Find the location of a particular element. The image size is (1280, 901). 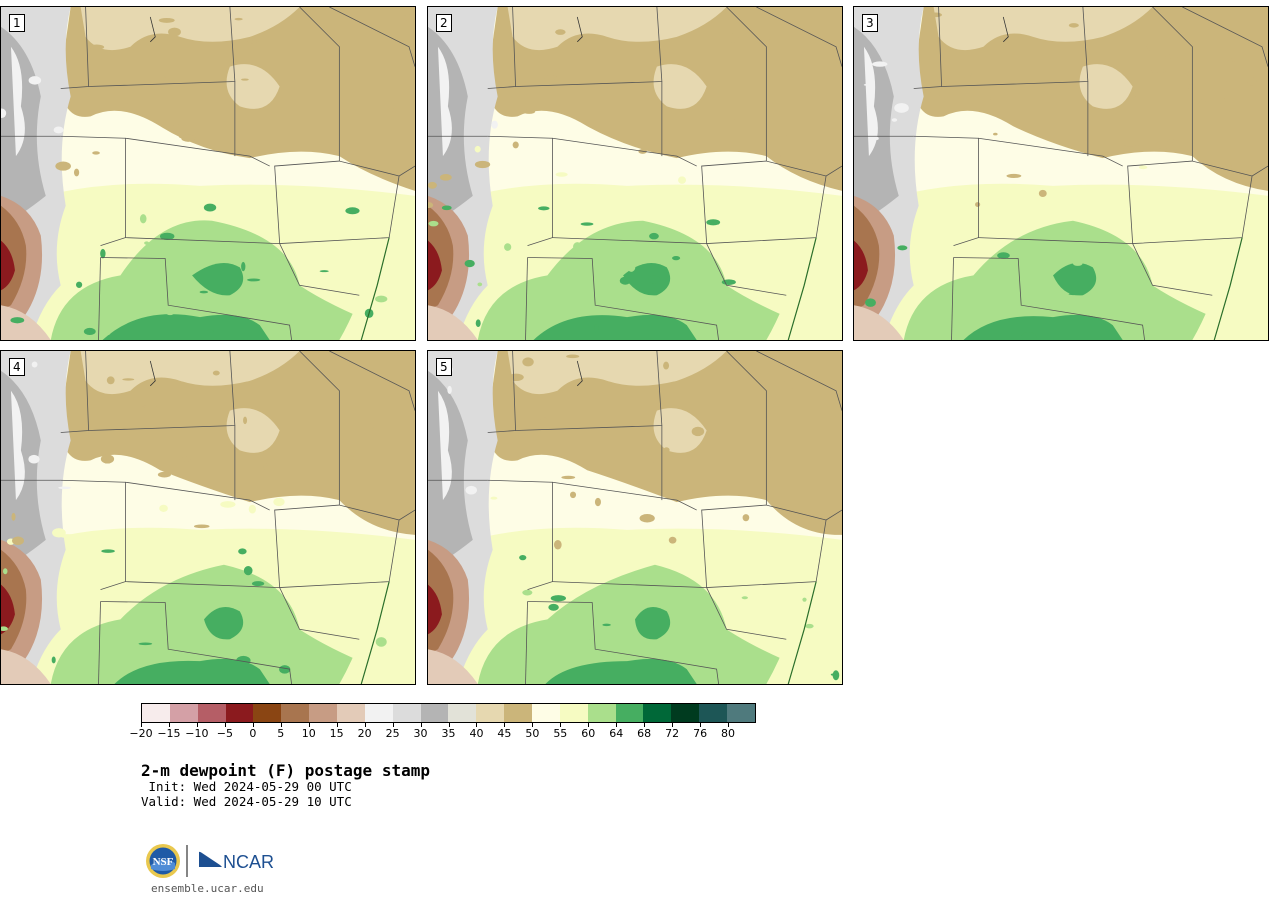

colorbar-tick-label: 30 is located at coordinates (420, 733).